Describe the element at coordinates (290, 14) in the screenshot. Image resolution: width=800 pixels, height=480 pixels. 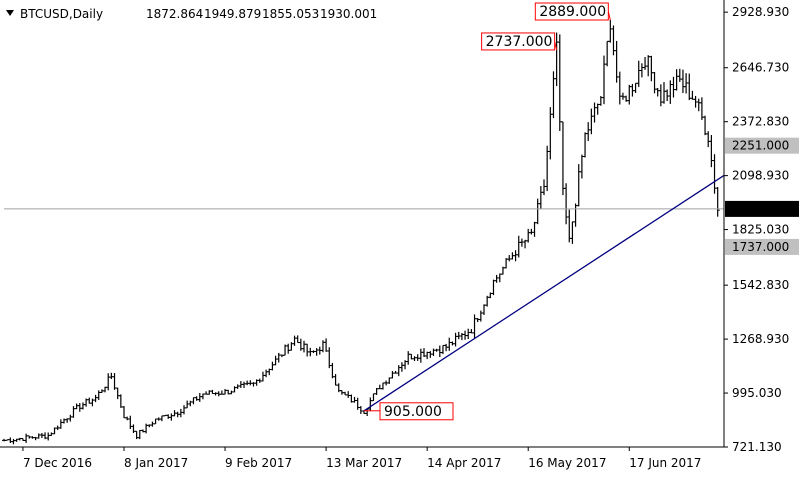
I see `ohlc-low: 1855.053` at that location.